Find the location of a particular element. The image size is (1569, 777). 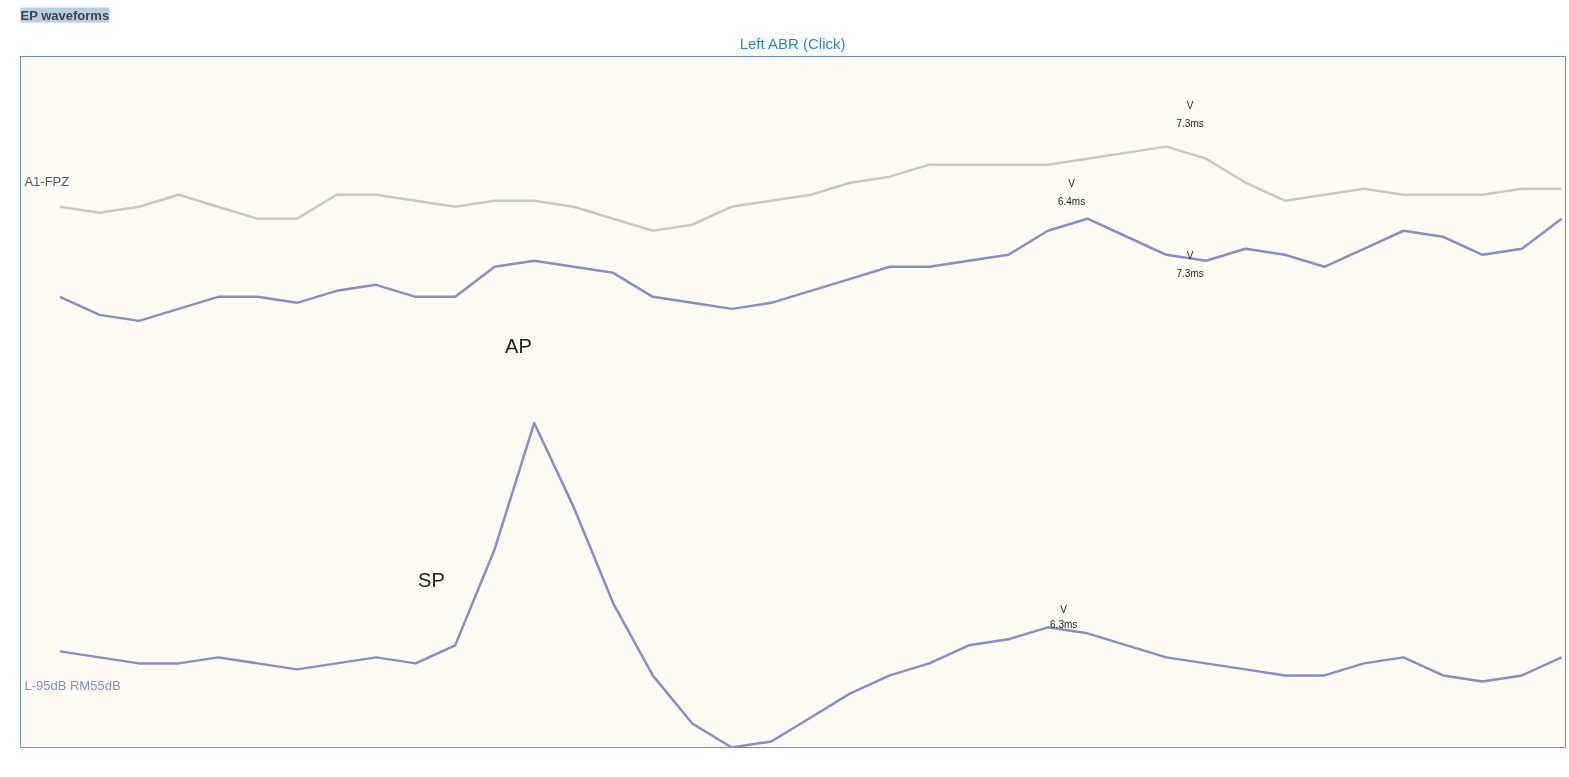

text: V is located at coordinates (1190, 105).